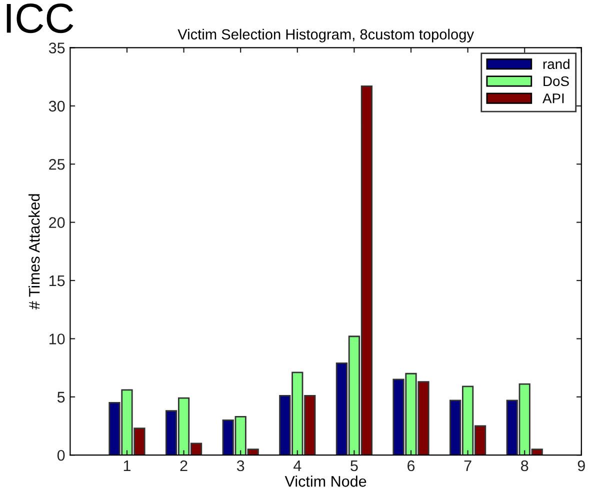 The image size is (605, 492). Describe the element at coordinates (56, 48) in the screenshot. I see `y-tick-label: 35` at that location.